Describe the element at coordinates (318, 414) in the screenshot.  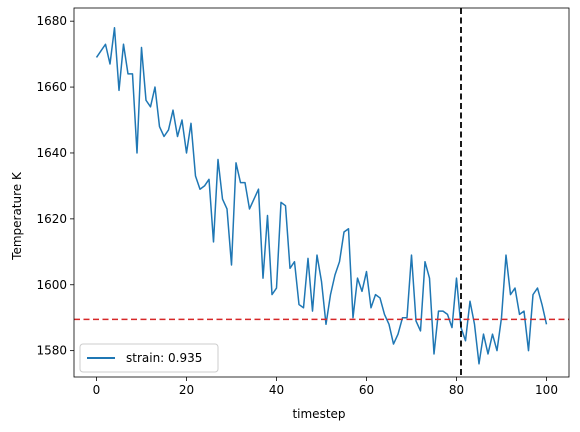
I see `x-axis-title: timestep` at that location.